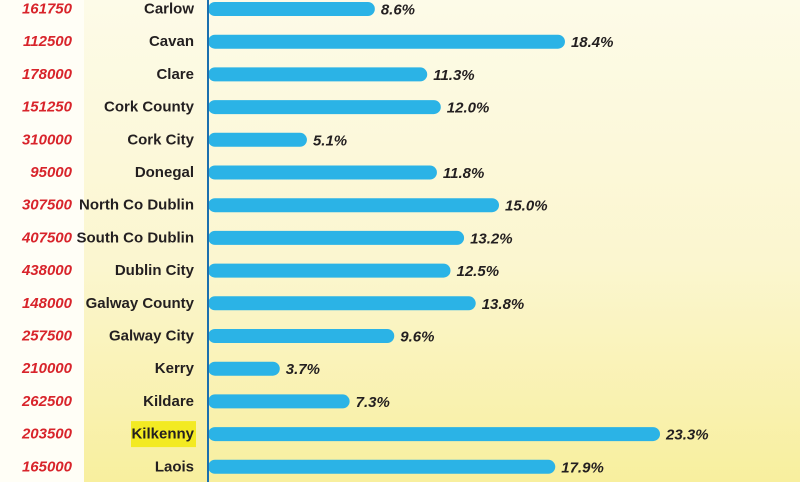  I want to click on category-label: Galway City, so click(152, 336).